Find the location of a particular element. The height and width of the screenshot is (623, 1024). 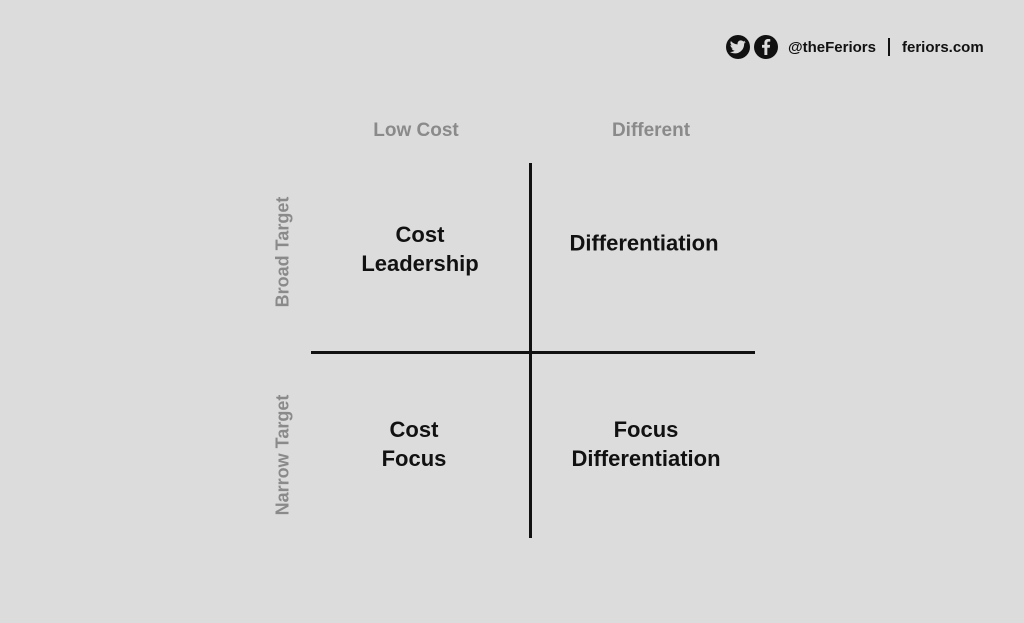

row-header-narrow-target: Narrow Target is located at coordinates (282, 455).